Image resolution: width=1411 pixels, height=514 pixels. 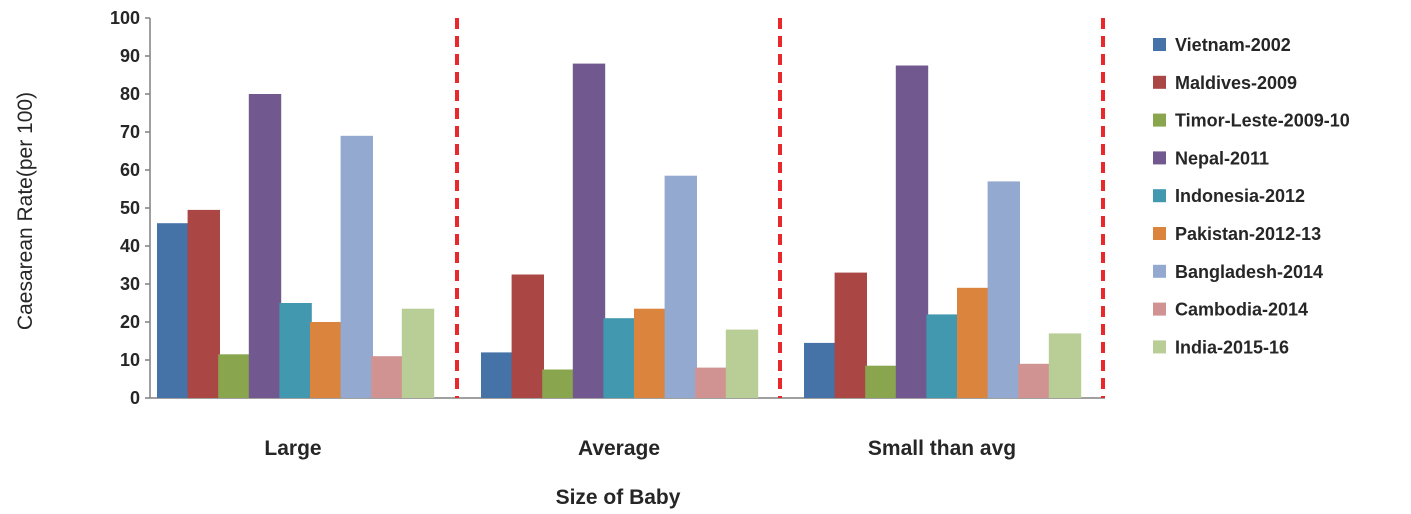 What do you see at coordinates (1065, 365) in the screenshot?
I see `bar-india-2015-16-small-than-avg` at bounding box center [1065, 365].